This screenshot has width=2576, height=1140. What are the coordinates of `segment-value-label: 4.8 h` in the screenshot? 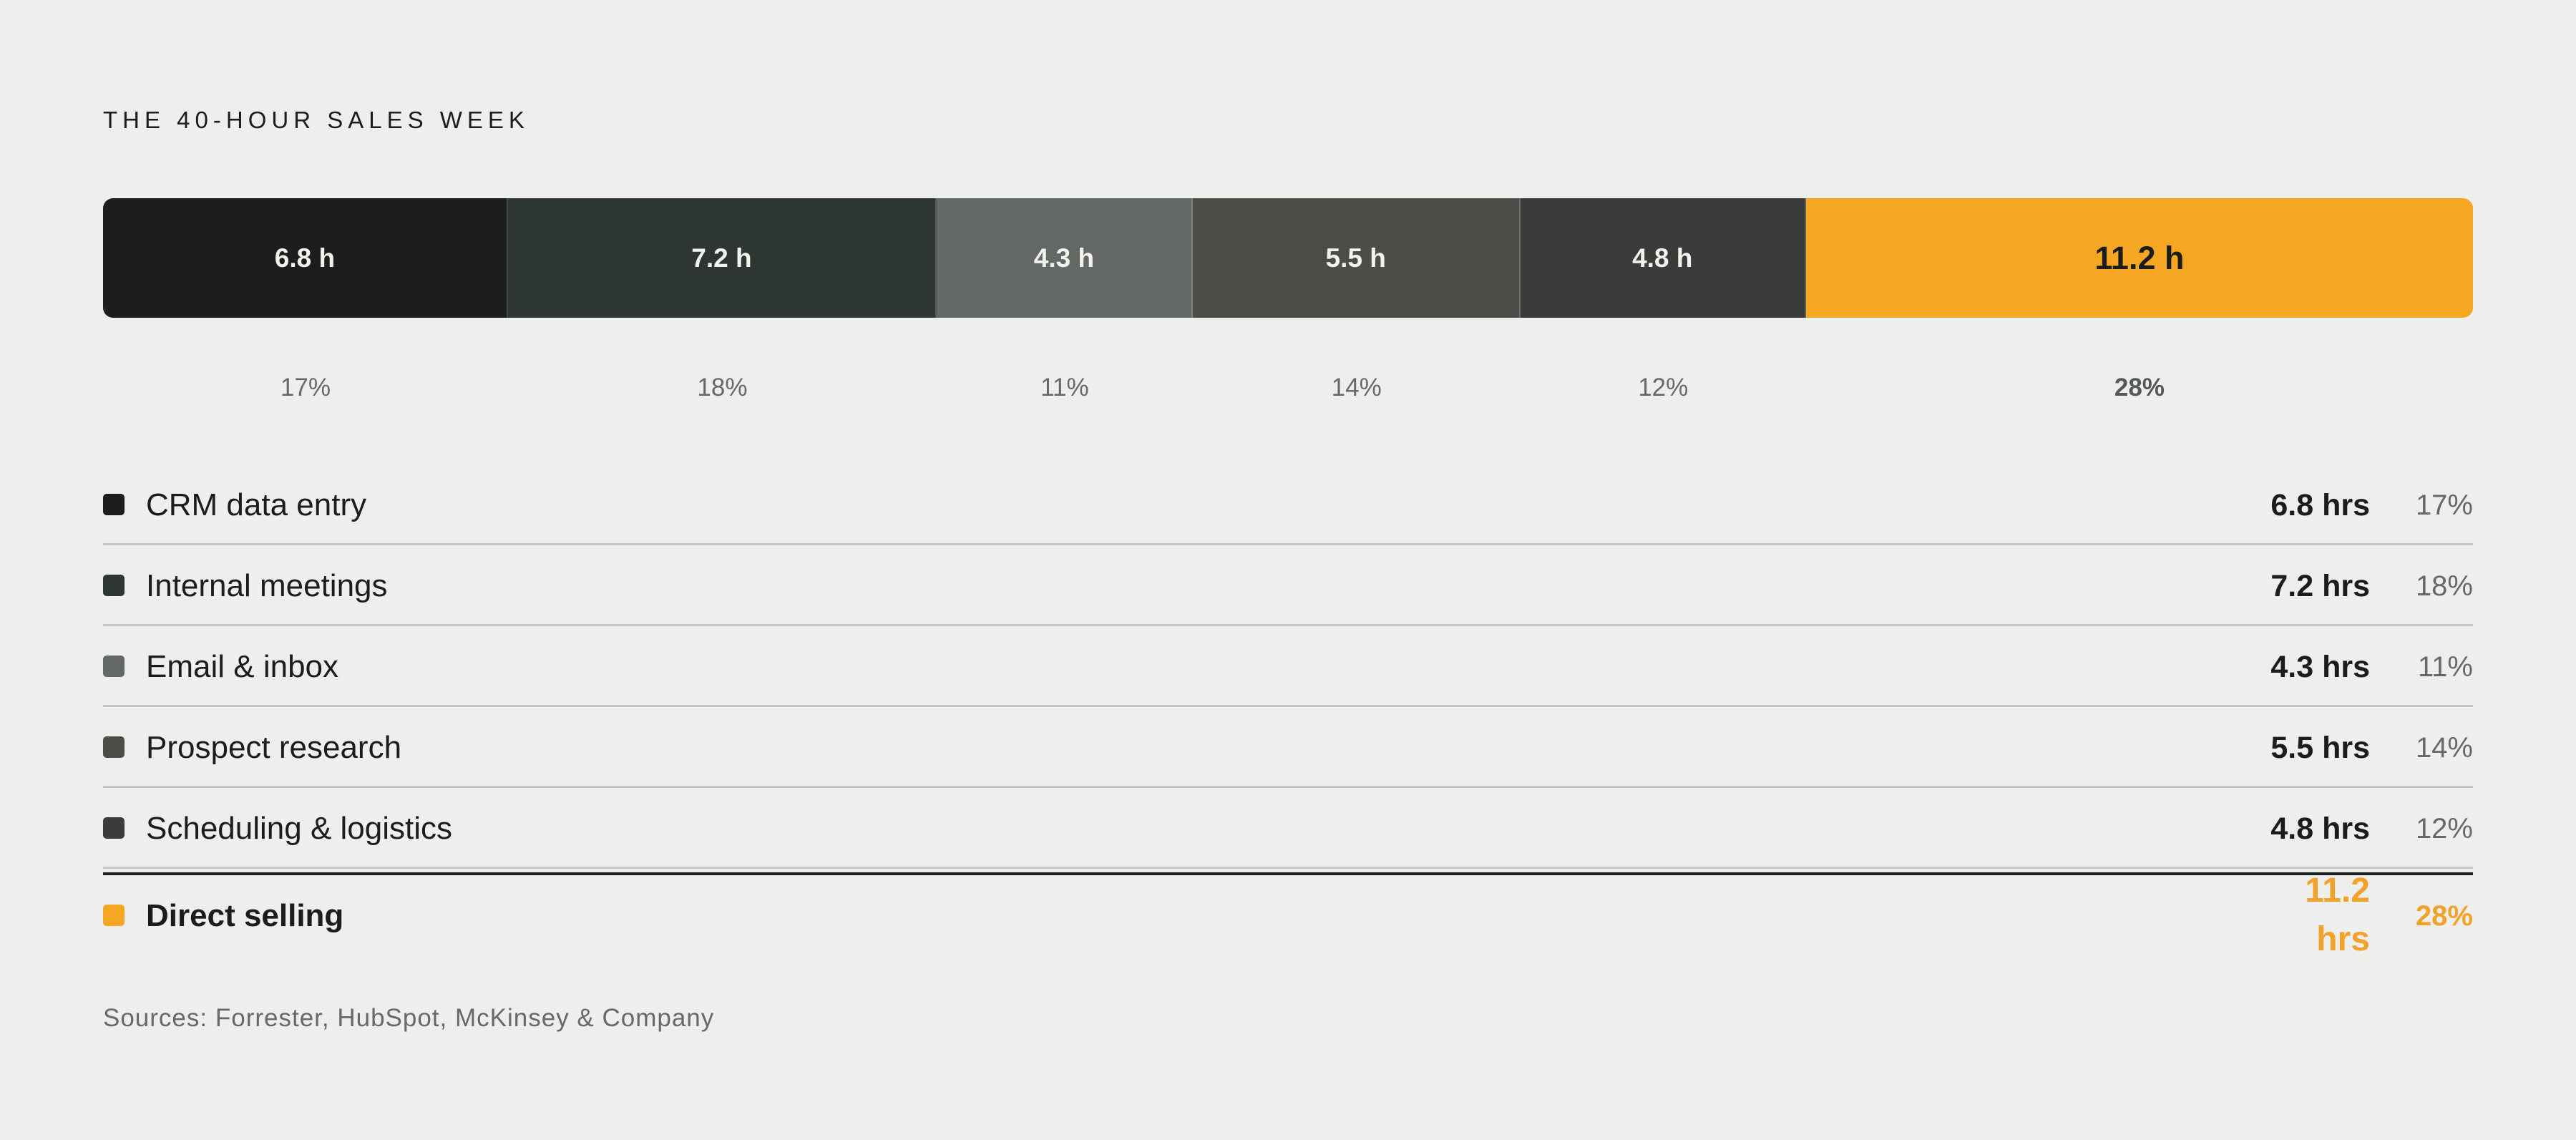 It's located at (1662, 258).